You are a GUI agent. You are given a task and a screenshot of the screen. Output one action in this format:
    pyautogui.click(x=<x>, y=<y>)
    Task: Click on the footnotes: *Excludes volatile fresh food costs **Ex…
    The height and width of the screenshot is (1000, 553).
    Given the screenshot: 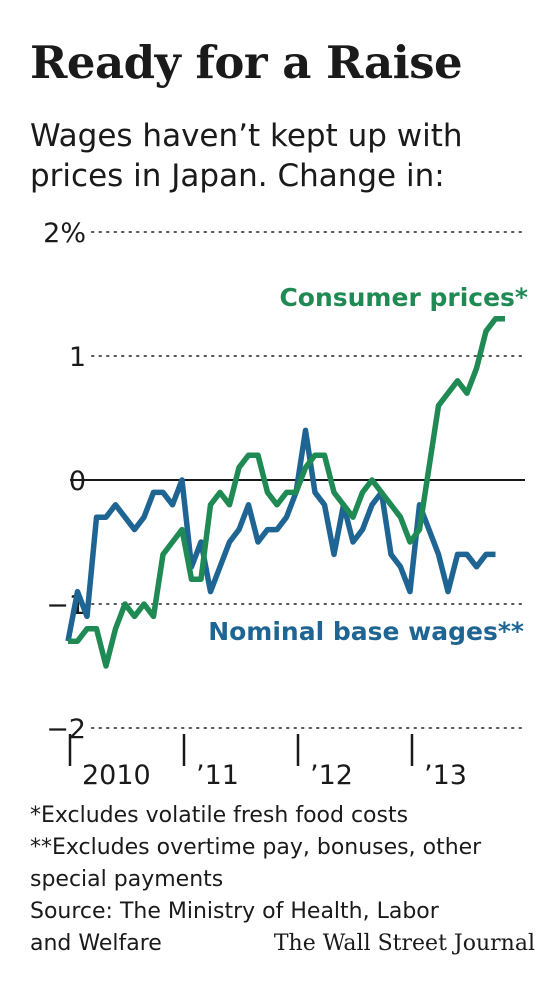 What is the action you would take?
    pyautogui.click(x=285, y=880)
    